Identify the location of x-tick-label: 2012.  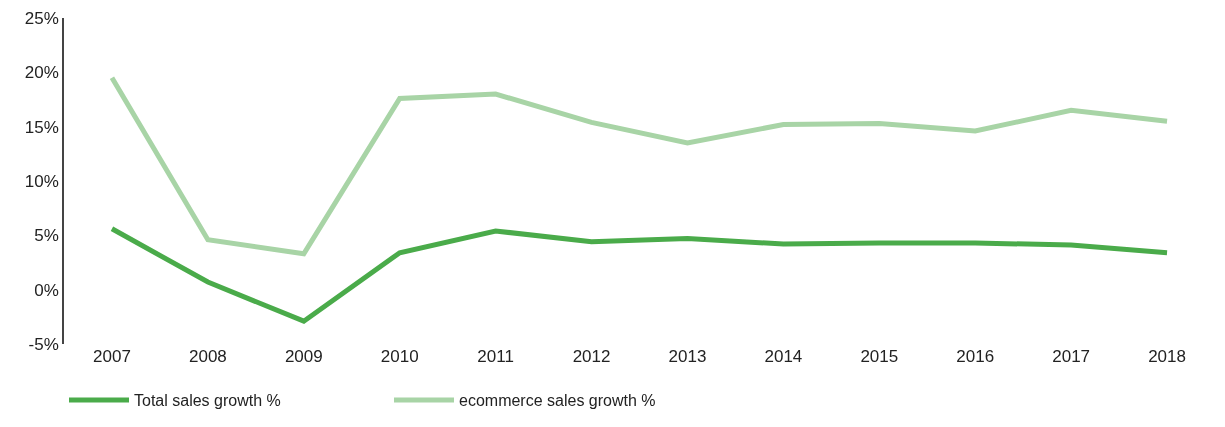
(591, 356).